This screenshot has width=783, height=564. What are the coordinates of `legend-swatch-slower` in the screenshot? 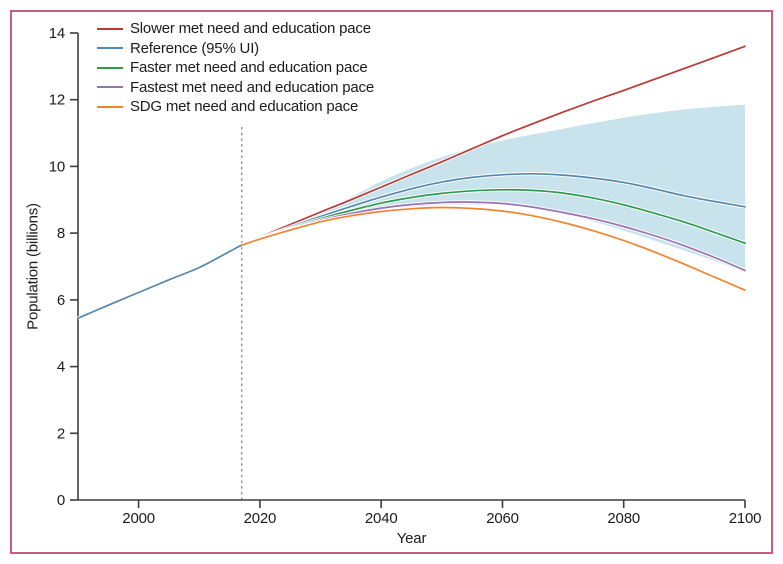 It's located at (110, 28).